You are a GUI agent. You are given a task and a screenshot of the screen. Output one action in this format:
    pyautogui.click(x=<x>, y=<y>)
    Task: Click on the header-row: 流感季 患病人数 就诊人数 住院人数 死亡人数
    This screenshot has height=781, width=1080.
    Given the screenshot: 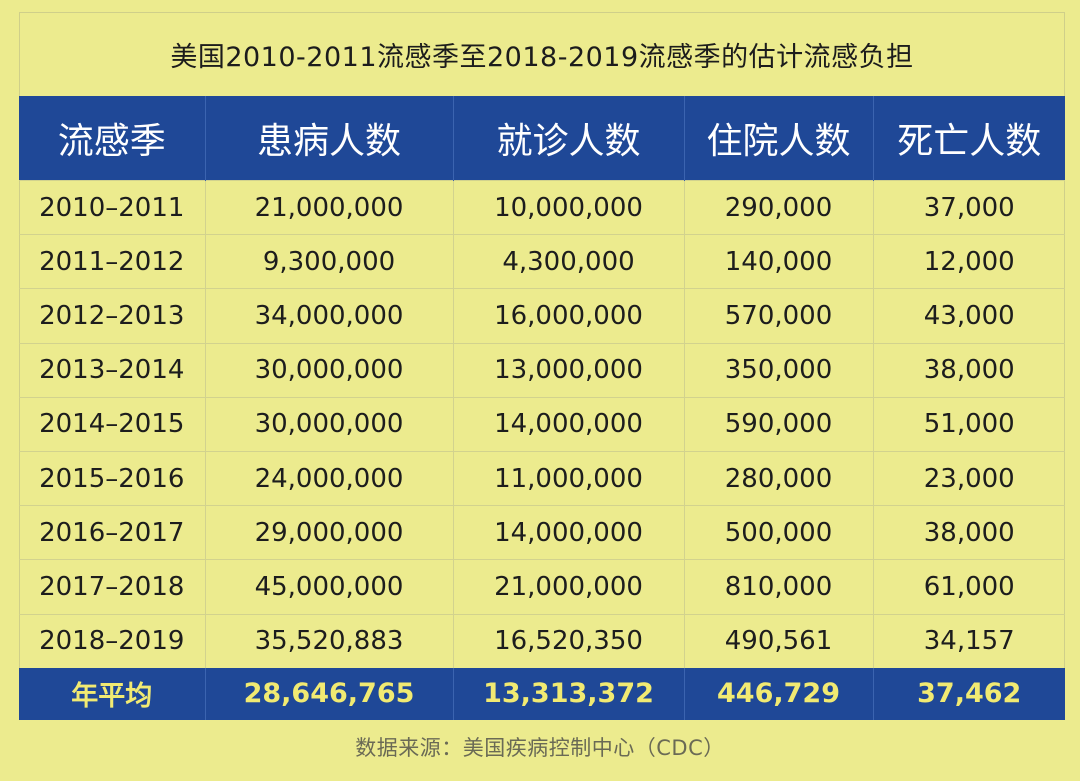 What is the action you would take?
    pyautogui.click(x=542, y=138)
    